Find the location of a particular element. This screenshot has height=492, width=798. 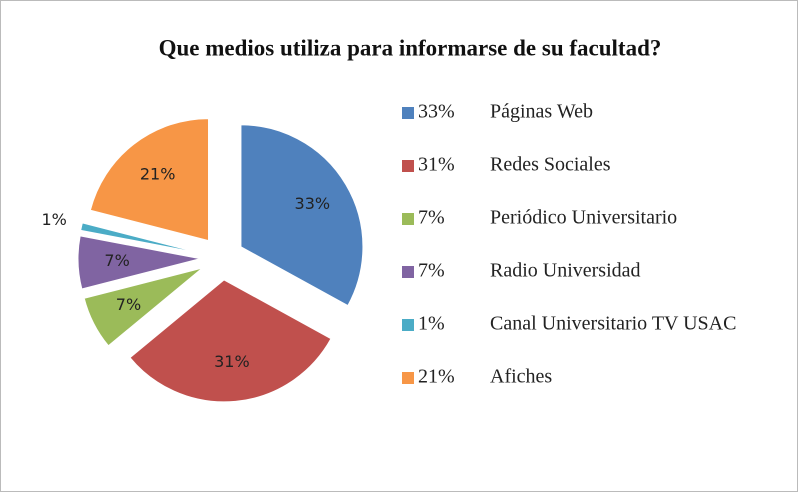

data-label: 1% is located at coordinates (53, 219).